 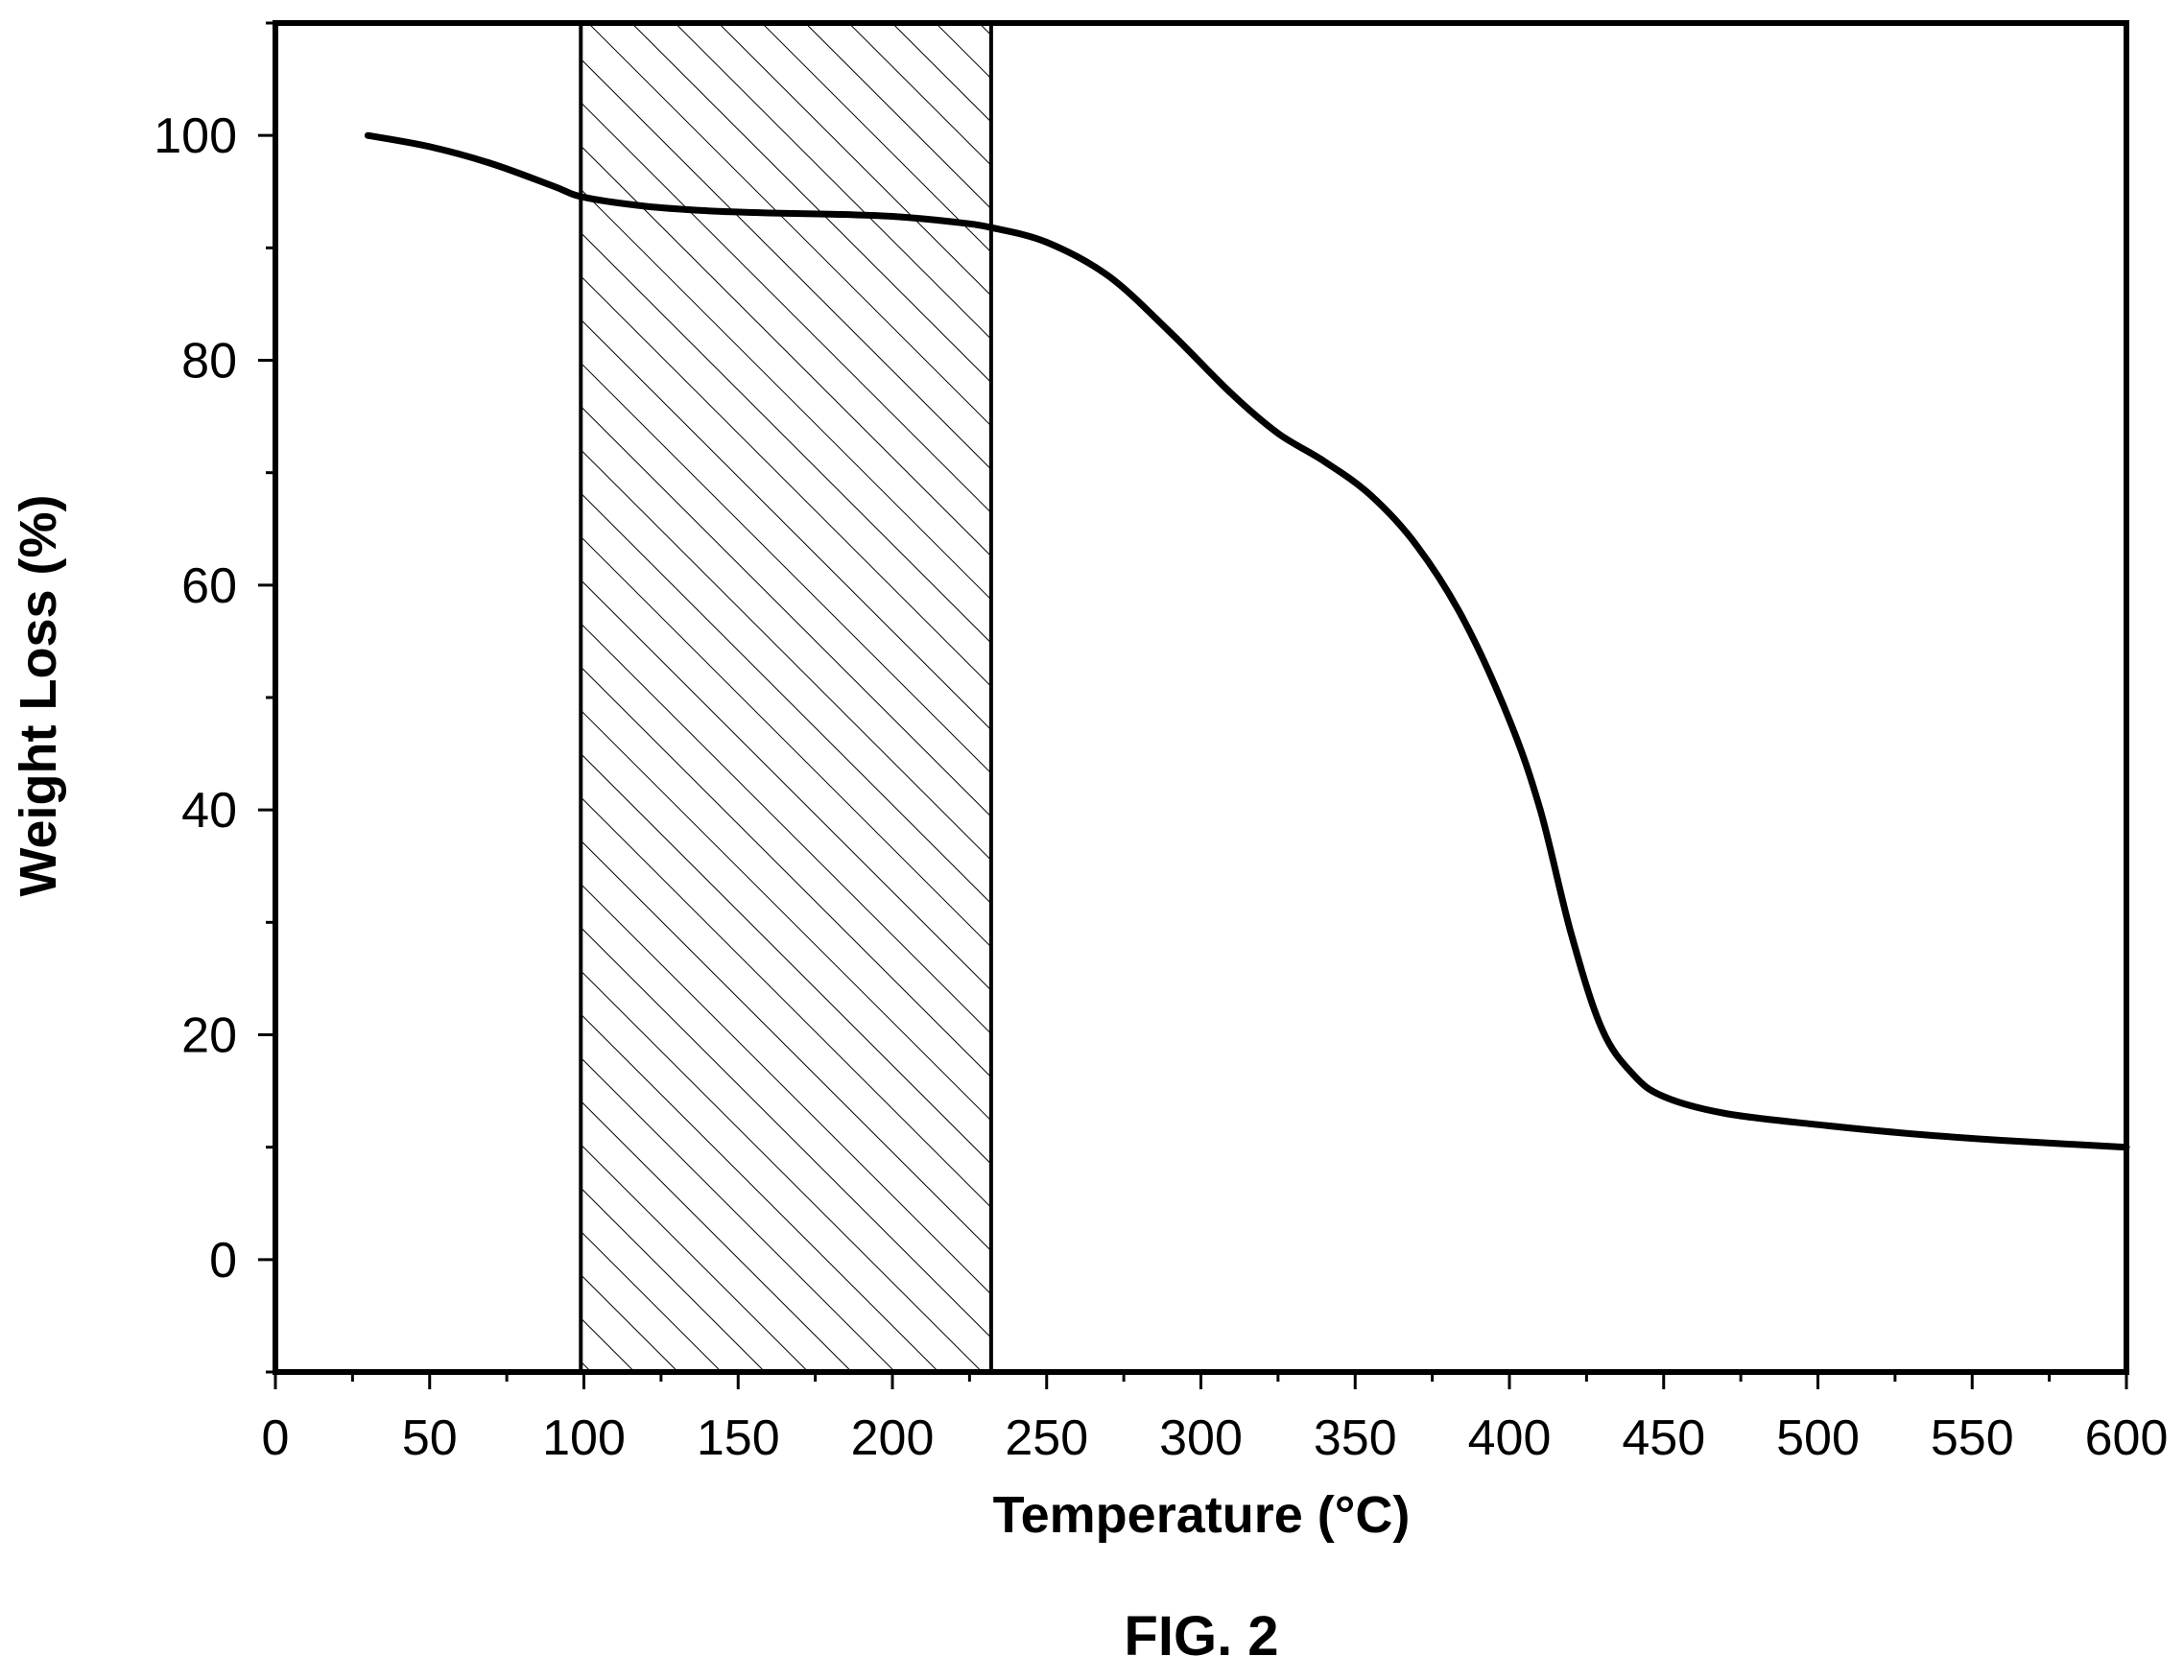 I want to click on x-axis-title: Temperature (°C), so click(x=1202, y=1515).